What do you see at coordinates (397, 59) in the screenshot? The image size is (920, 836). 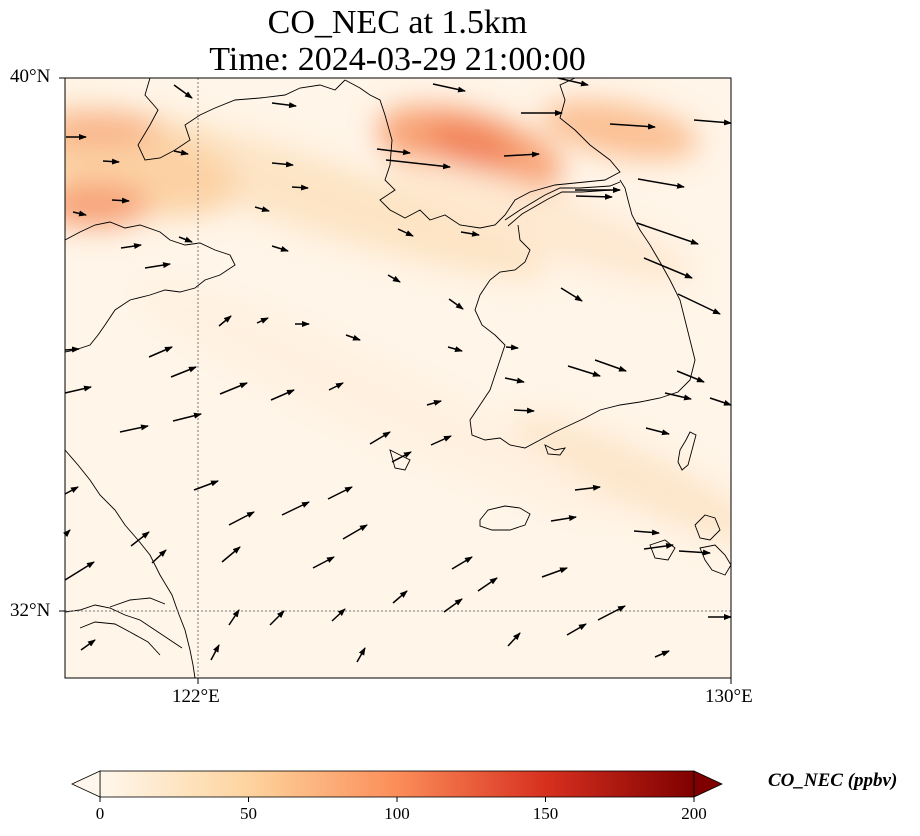 I see `map-title-line2: Time: 2024-03-29 21:00:00` at bounding box center [397, 59].